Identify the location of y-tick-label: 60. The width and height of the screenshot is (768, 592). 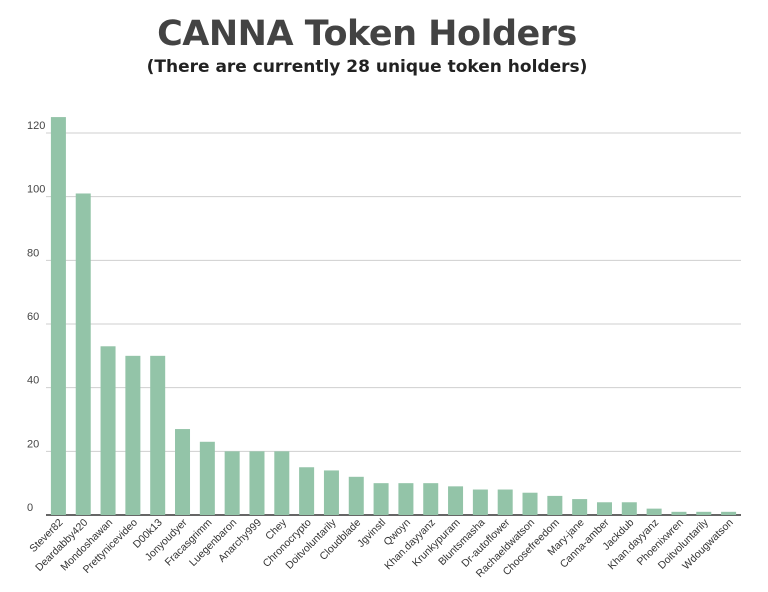
(33, 317).